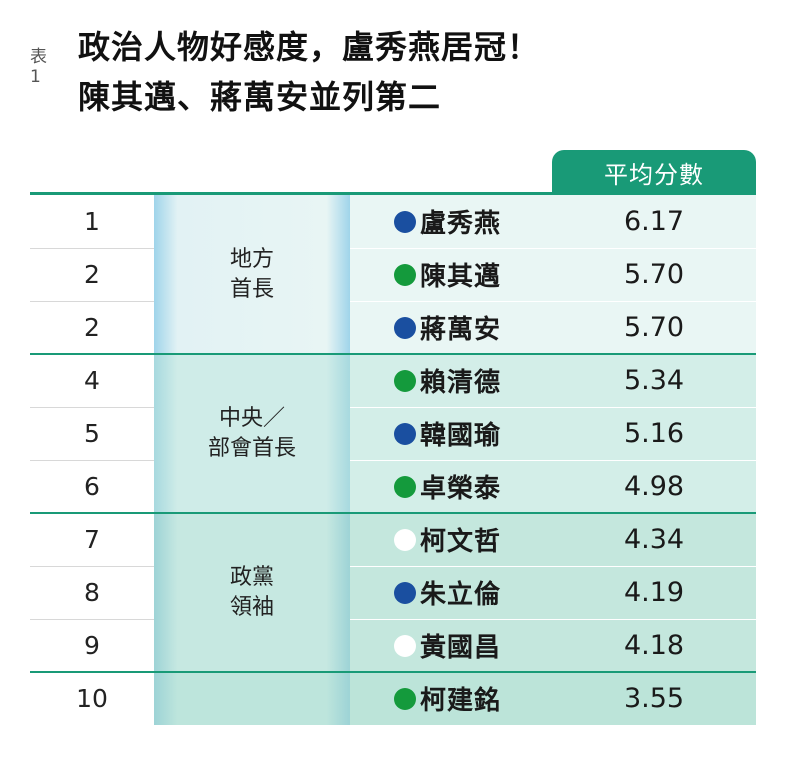  I want to click on politician-name: 韓國瑜, so click(461, 436).